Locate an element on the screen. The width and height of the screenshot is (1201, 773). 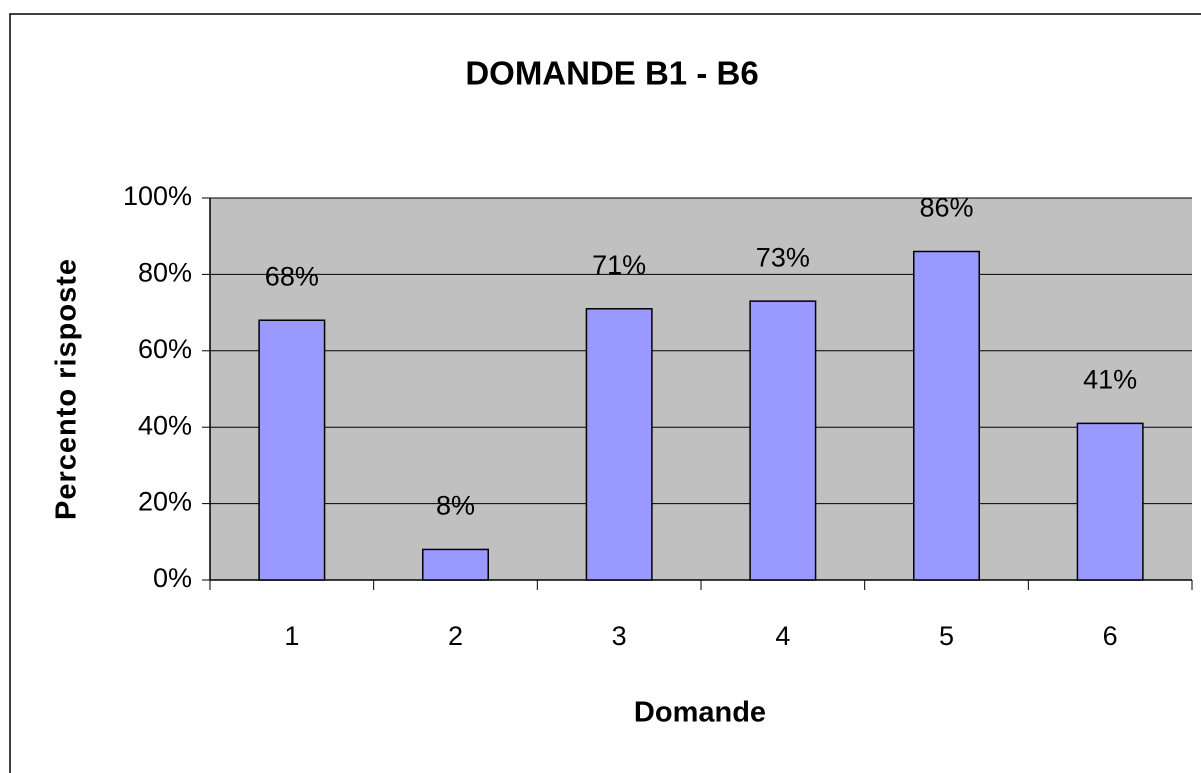
y-tick-label: 20% is located at coordinates (165, 502).